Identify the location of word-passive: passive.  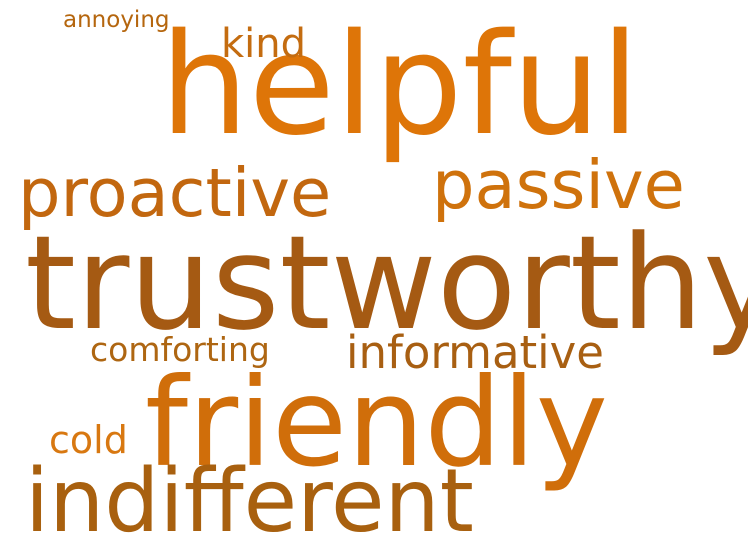
(558, 185).